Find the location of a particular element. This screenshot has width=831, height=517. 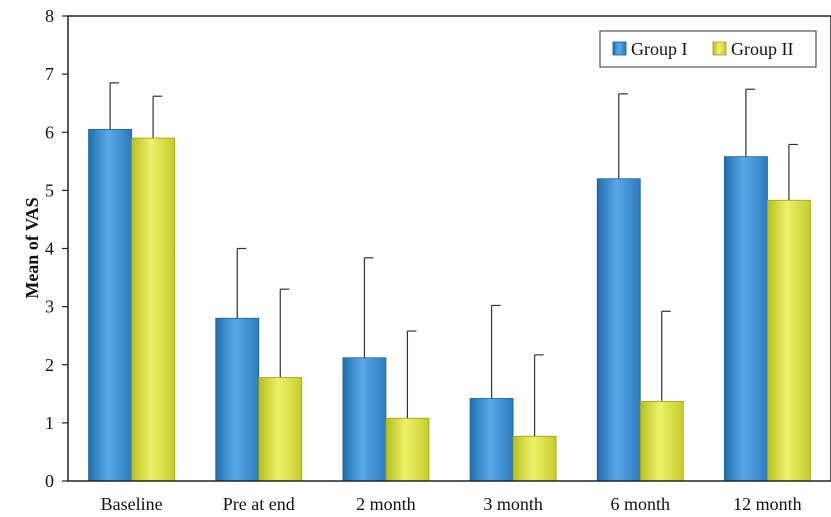

y-tick-label: 8 is located at coordinates (49, 16).